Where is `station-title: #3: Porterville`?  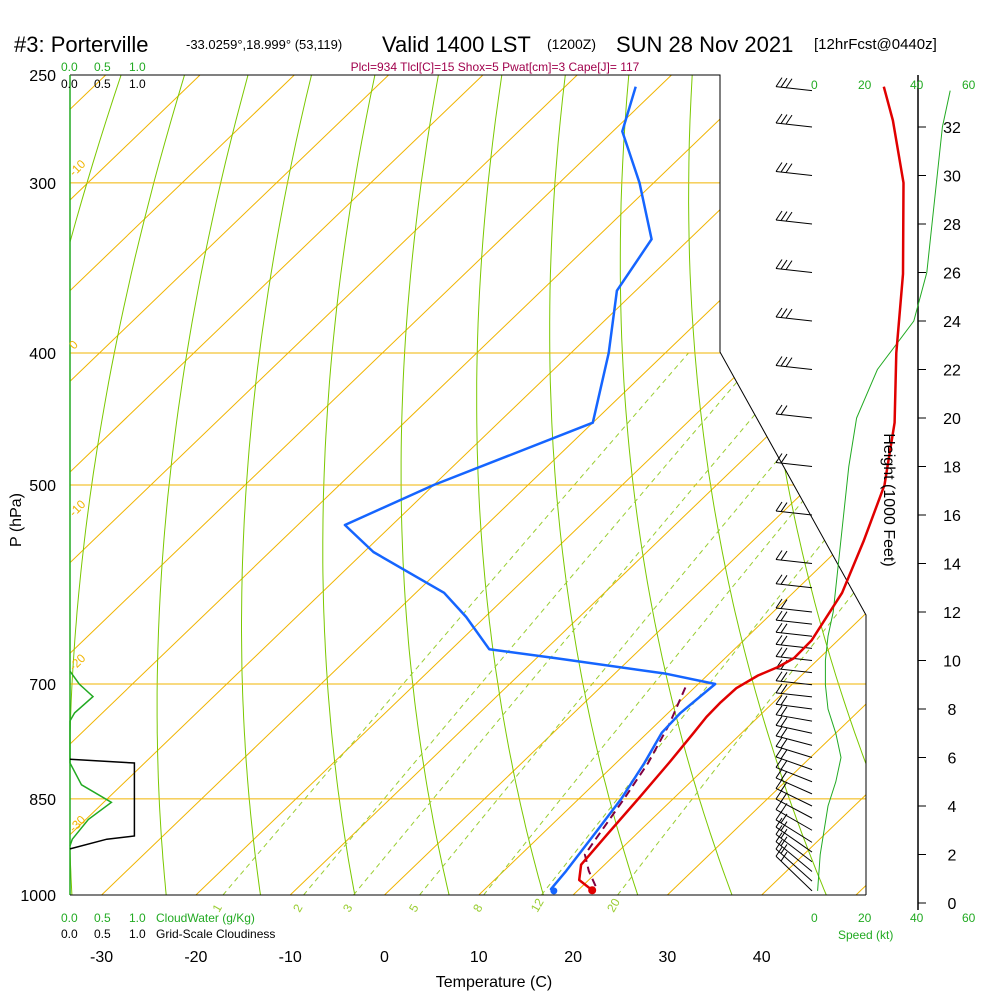 station-title: #3: Porterville is located at coordinates (81, 44).